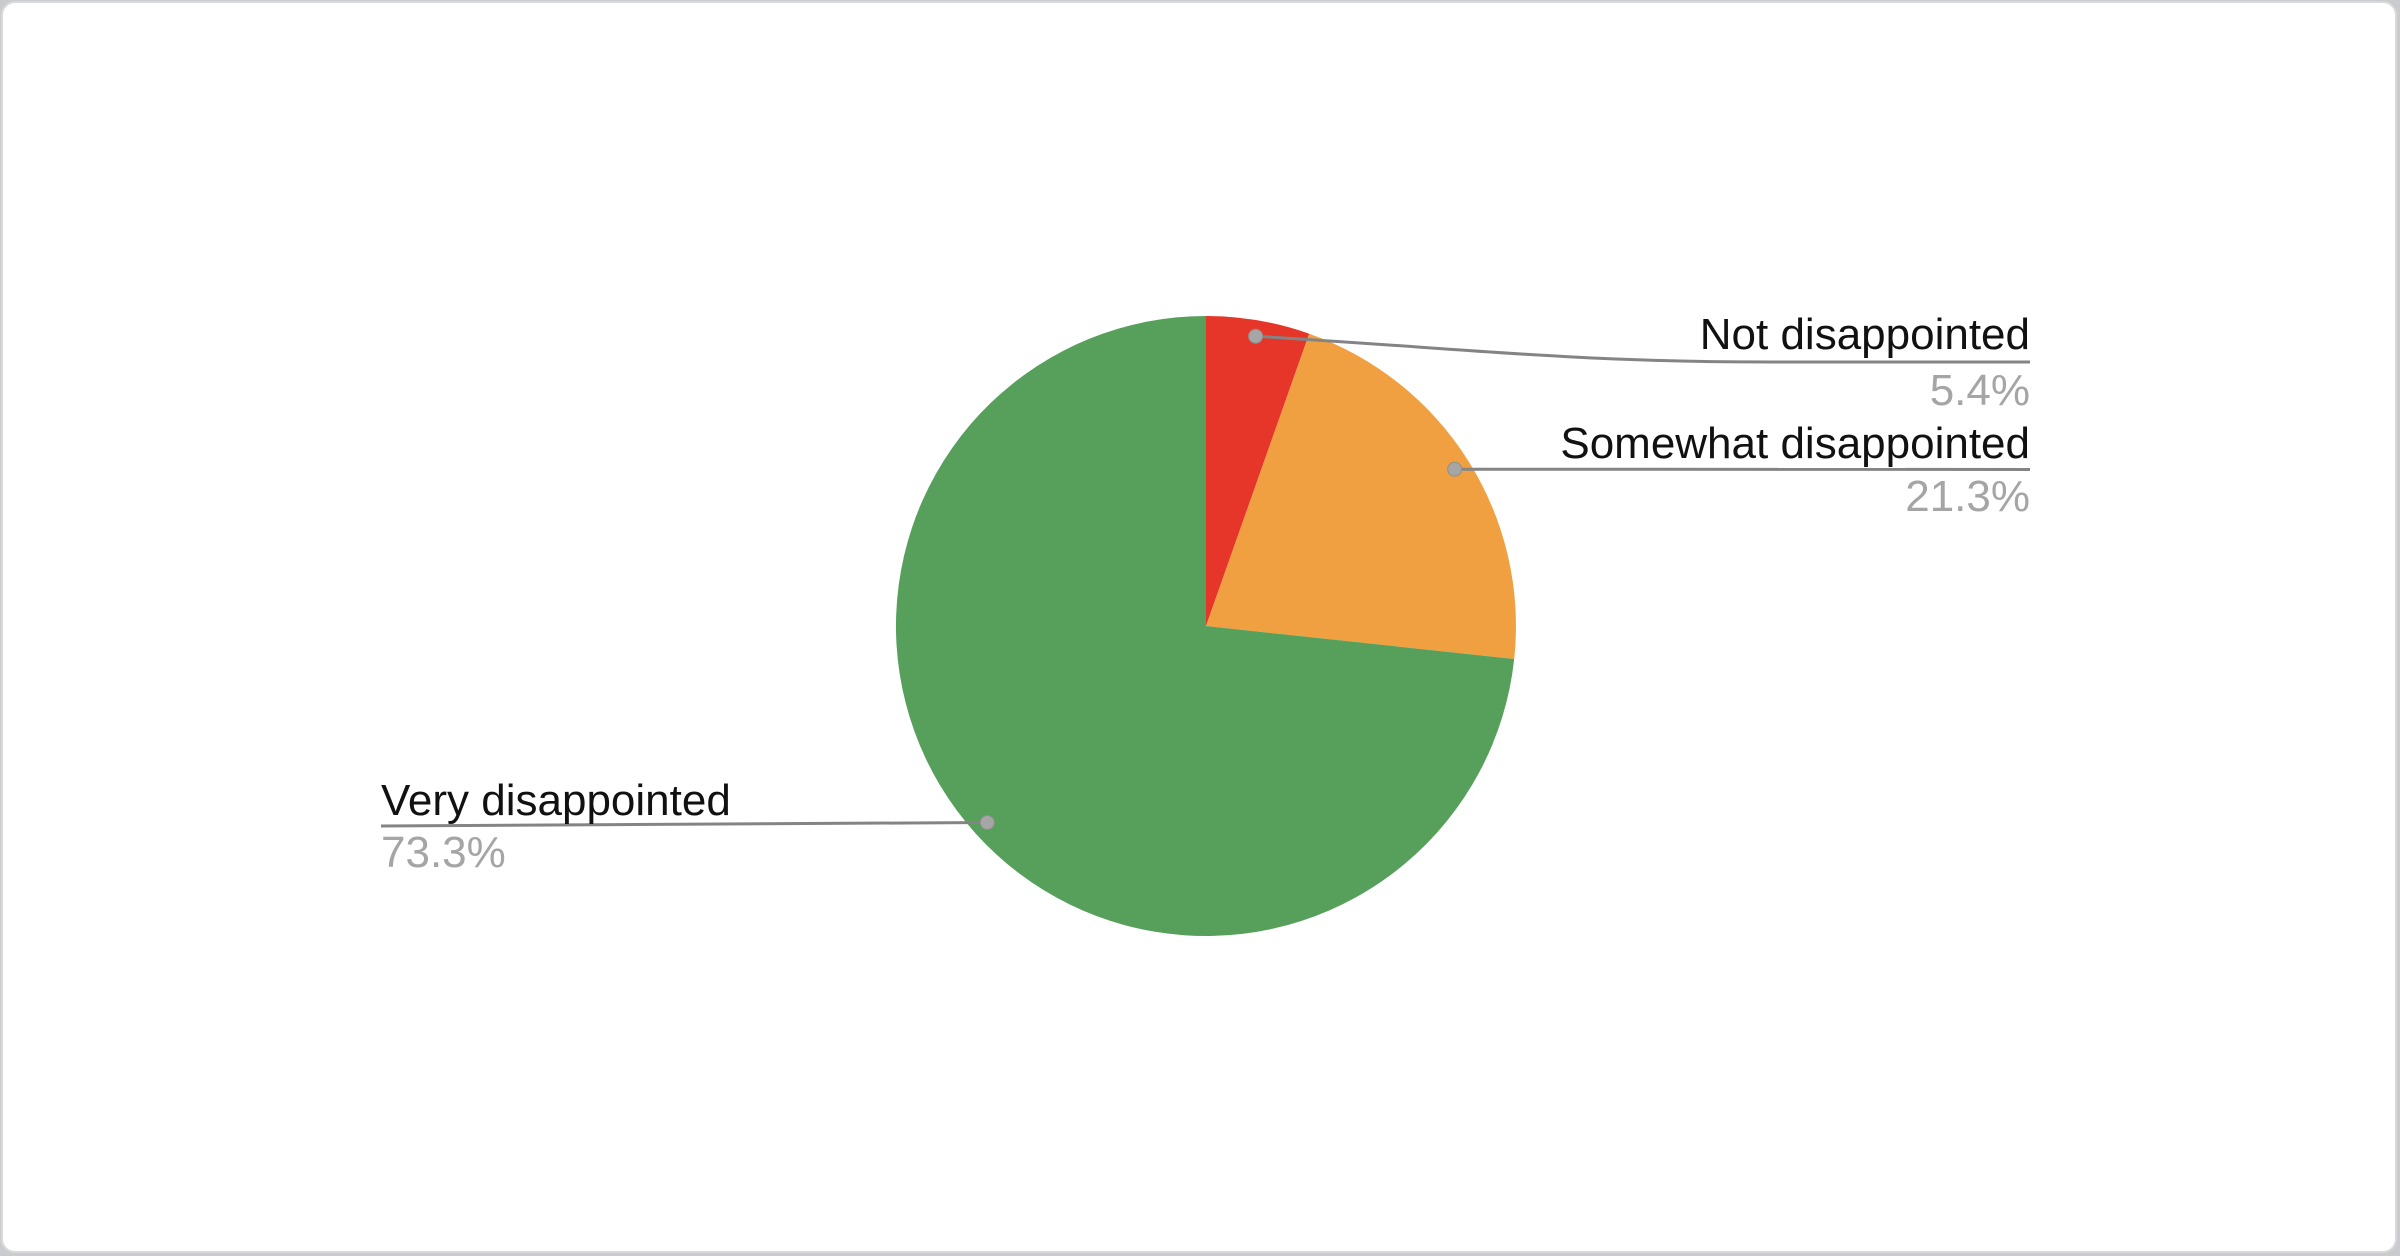 The width and height of the screenshot is (2400, 1256). I want to click on slice-label-not-disappointed: Not disappointed, so click(1865, 334).